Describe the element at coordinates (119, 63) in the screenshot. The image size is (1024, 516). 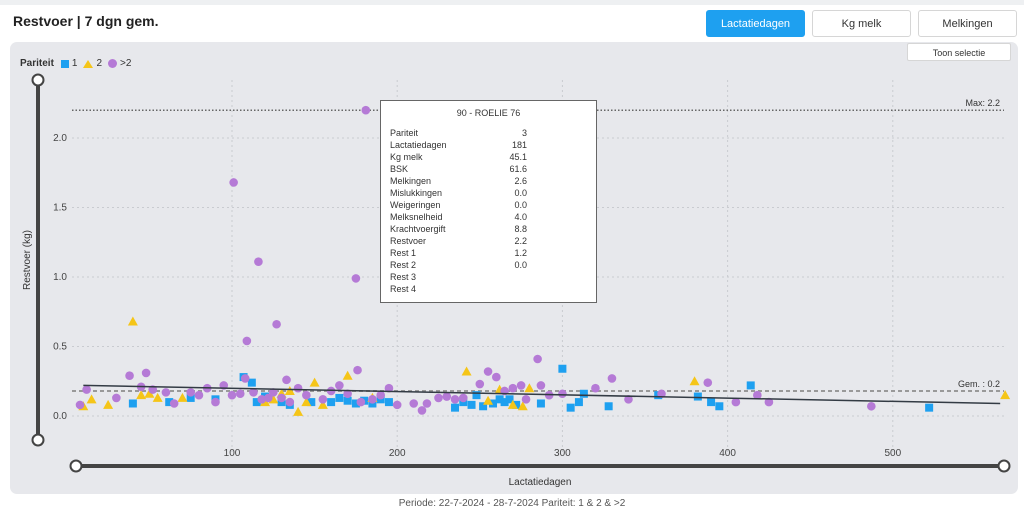
I see `legend-item-3: >2` at that location.